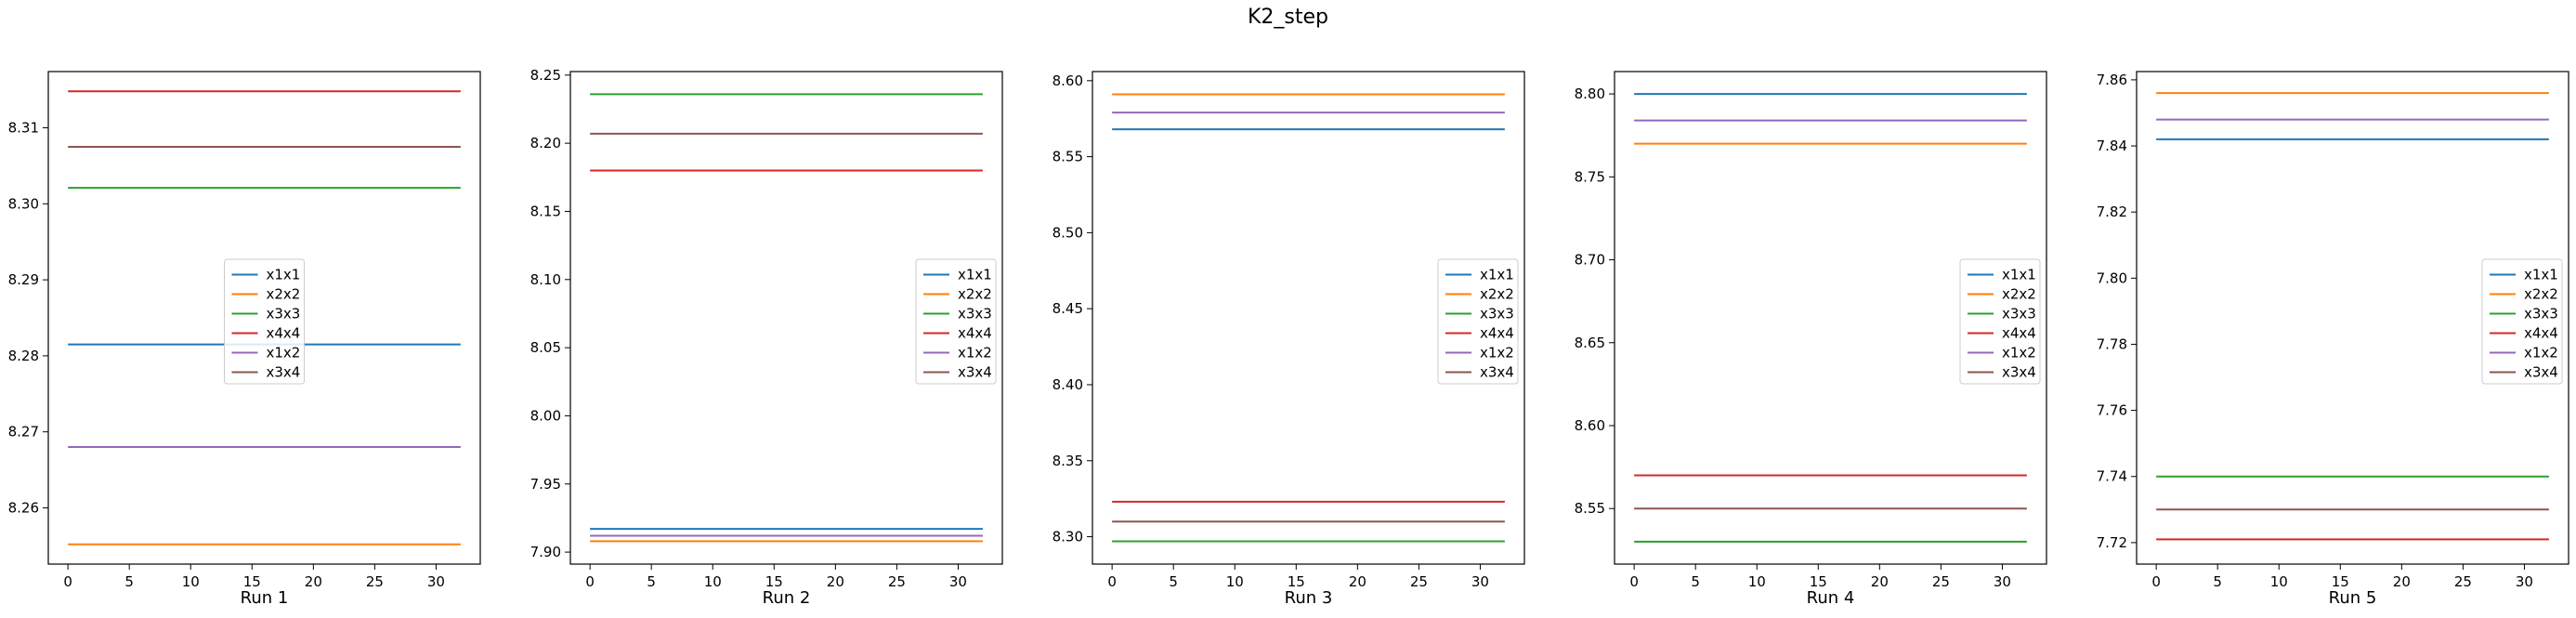  I want to click on y-tick-label: 7.76, so click(2112, 410).